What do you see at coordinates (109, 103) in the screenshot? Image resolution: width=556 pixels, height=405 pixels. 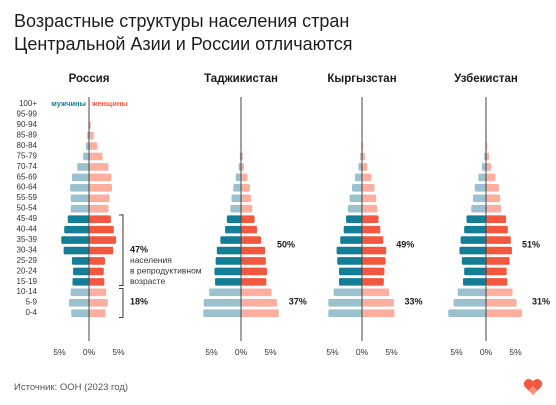 I see `legend-female: женщины` at bounding box center [109, 103].